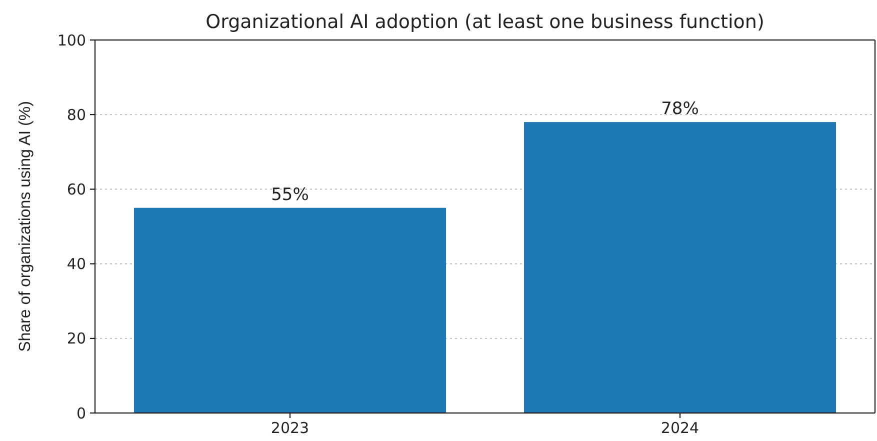  I want to click on y-tick-label: 80, so click(76, 115).